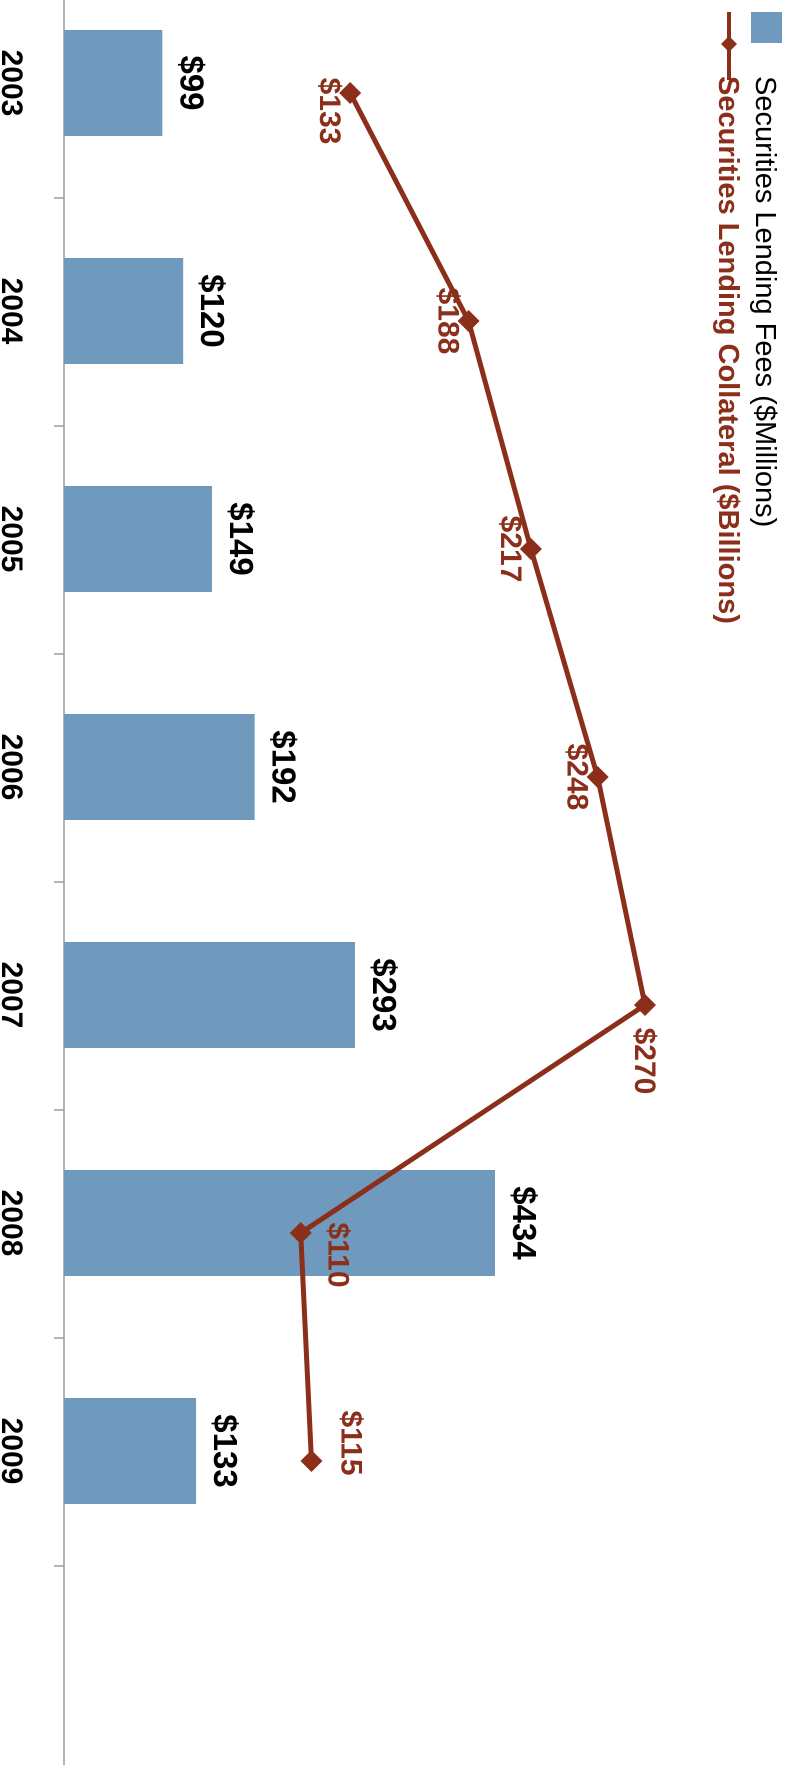  Describe the element at coordinates (384, 994) in the screenshot. I see `bar-value-label: $293` at that location.